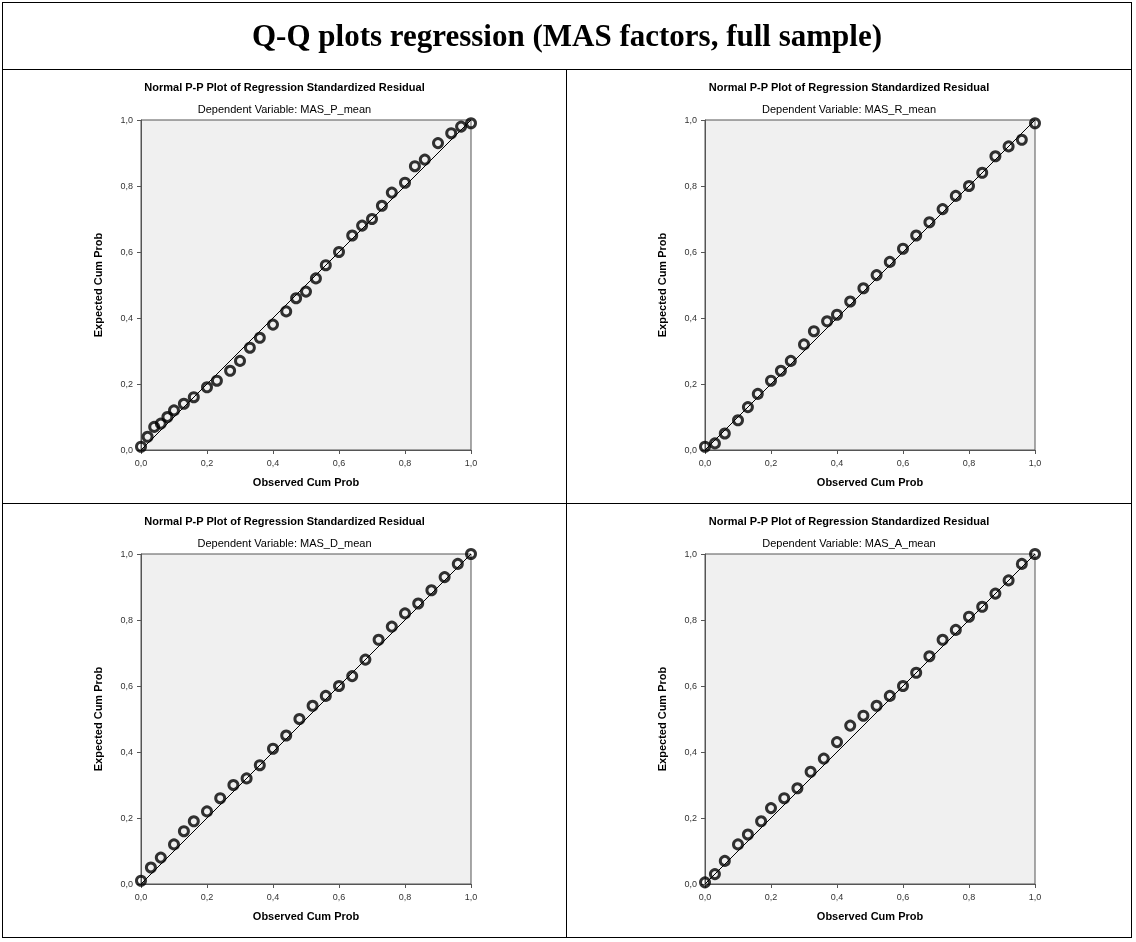 This screenshot has height=942, width=1136. I want to click on text: Q-Q plots regression (MAS factors, full sample), so click(567, 36).